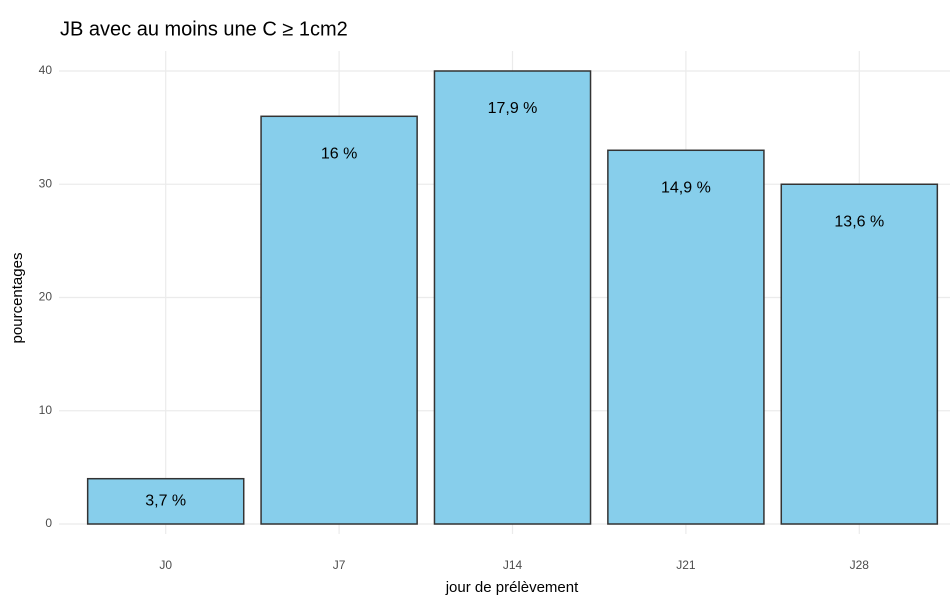 This screenshot has height=598, width=950. Describe the element at coordinates (339, 154) in the screenshot. I see `bar-label: 16 %` at that location.